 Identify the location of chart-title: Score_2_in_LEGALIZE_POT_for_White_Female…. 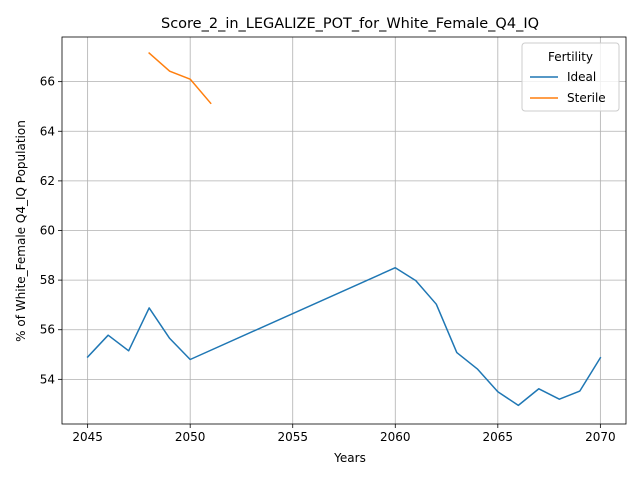
(350, 24).